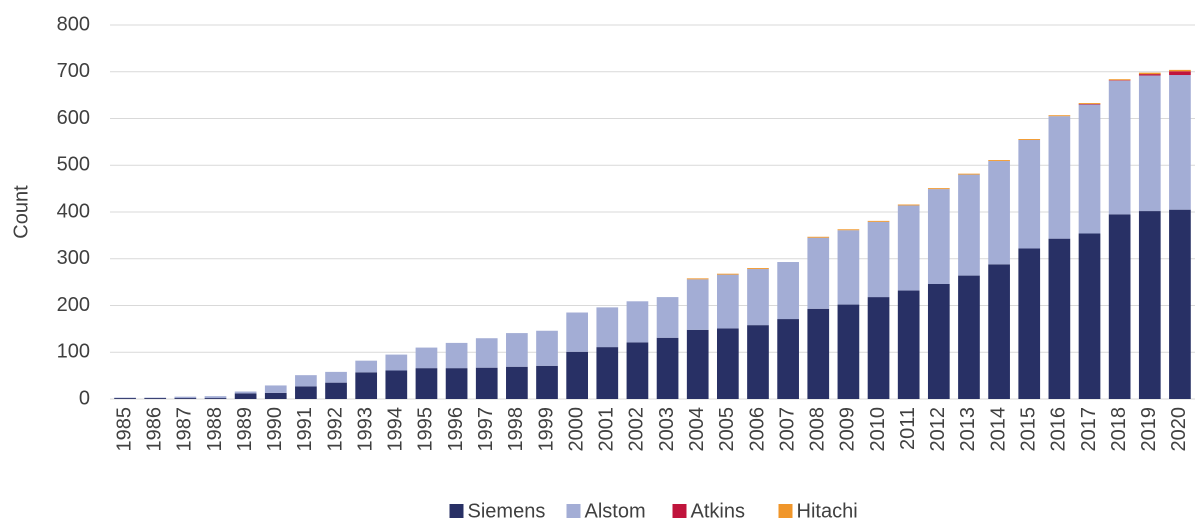 The width and height of the screenshot is (1195, 523). I want to click on x-tick-label: 2007, so click(787, 429).